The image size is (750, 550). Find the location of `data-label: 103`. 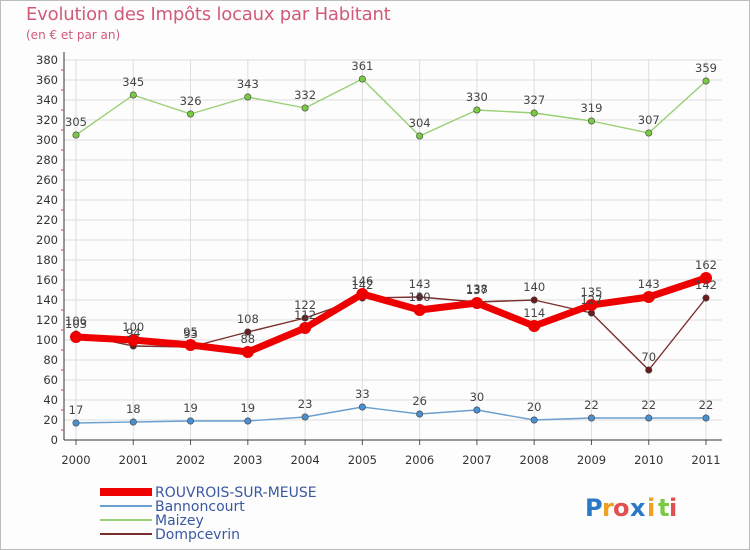

data-label: 103 is located at coordinates (76, 324).